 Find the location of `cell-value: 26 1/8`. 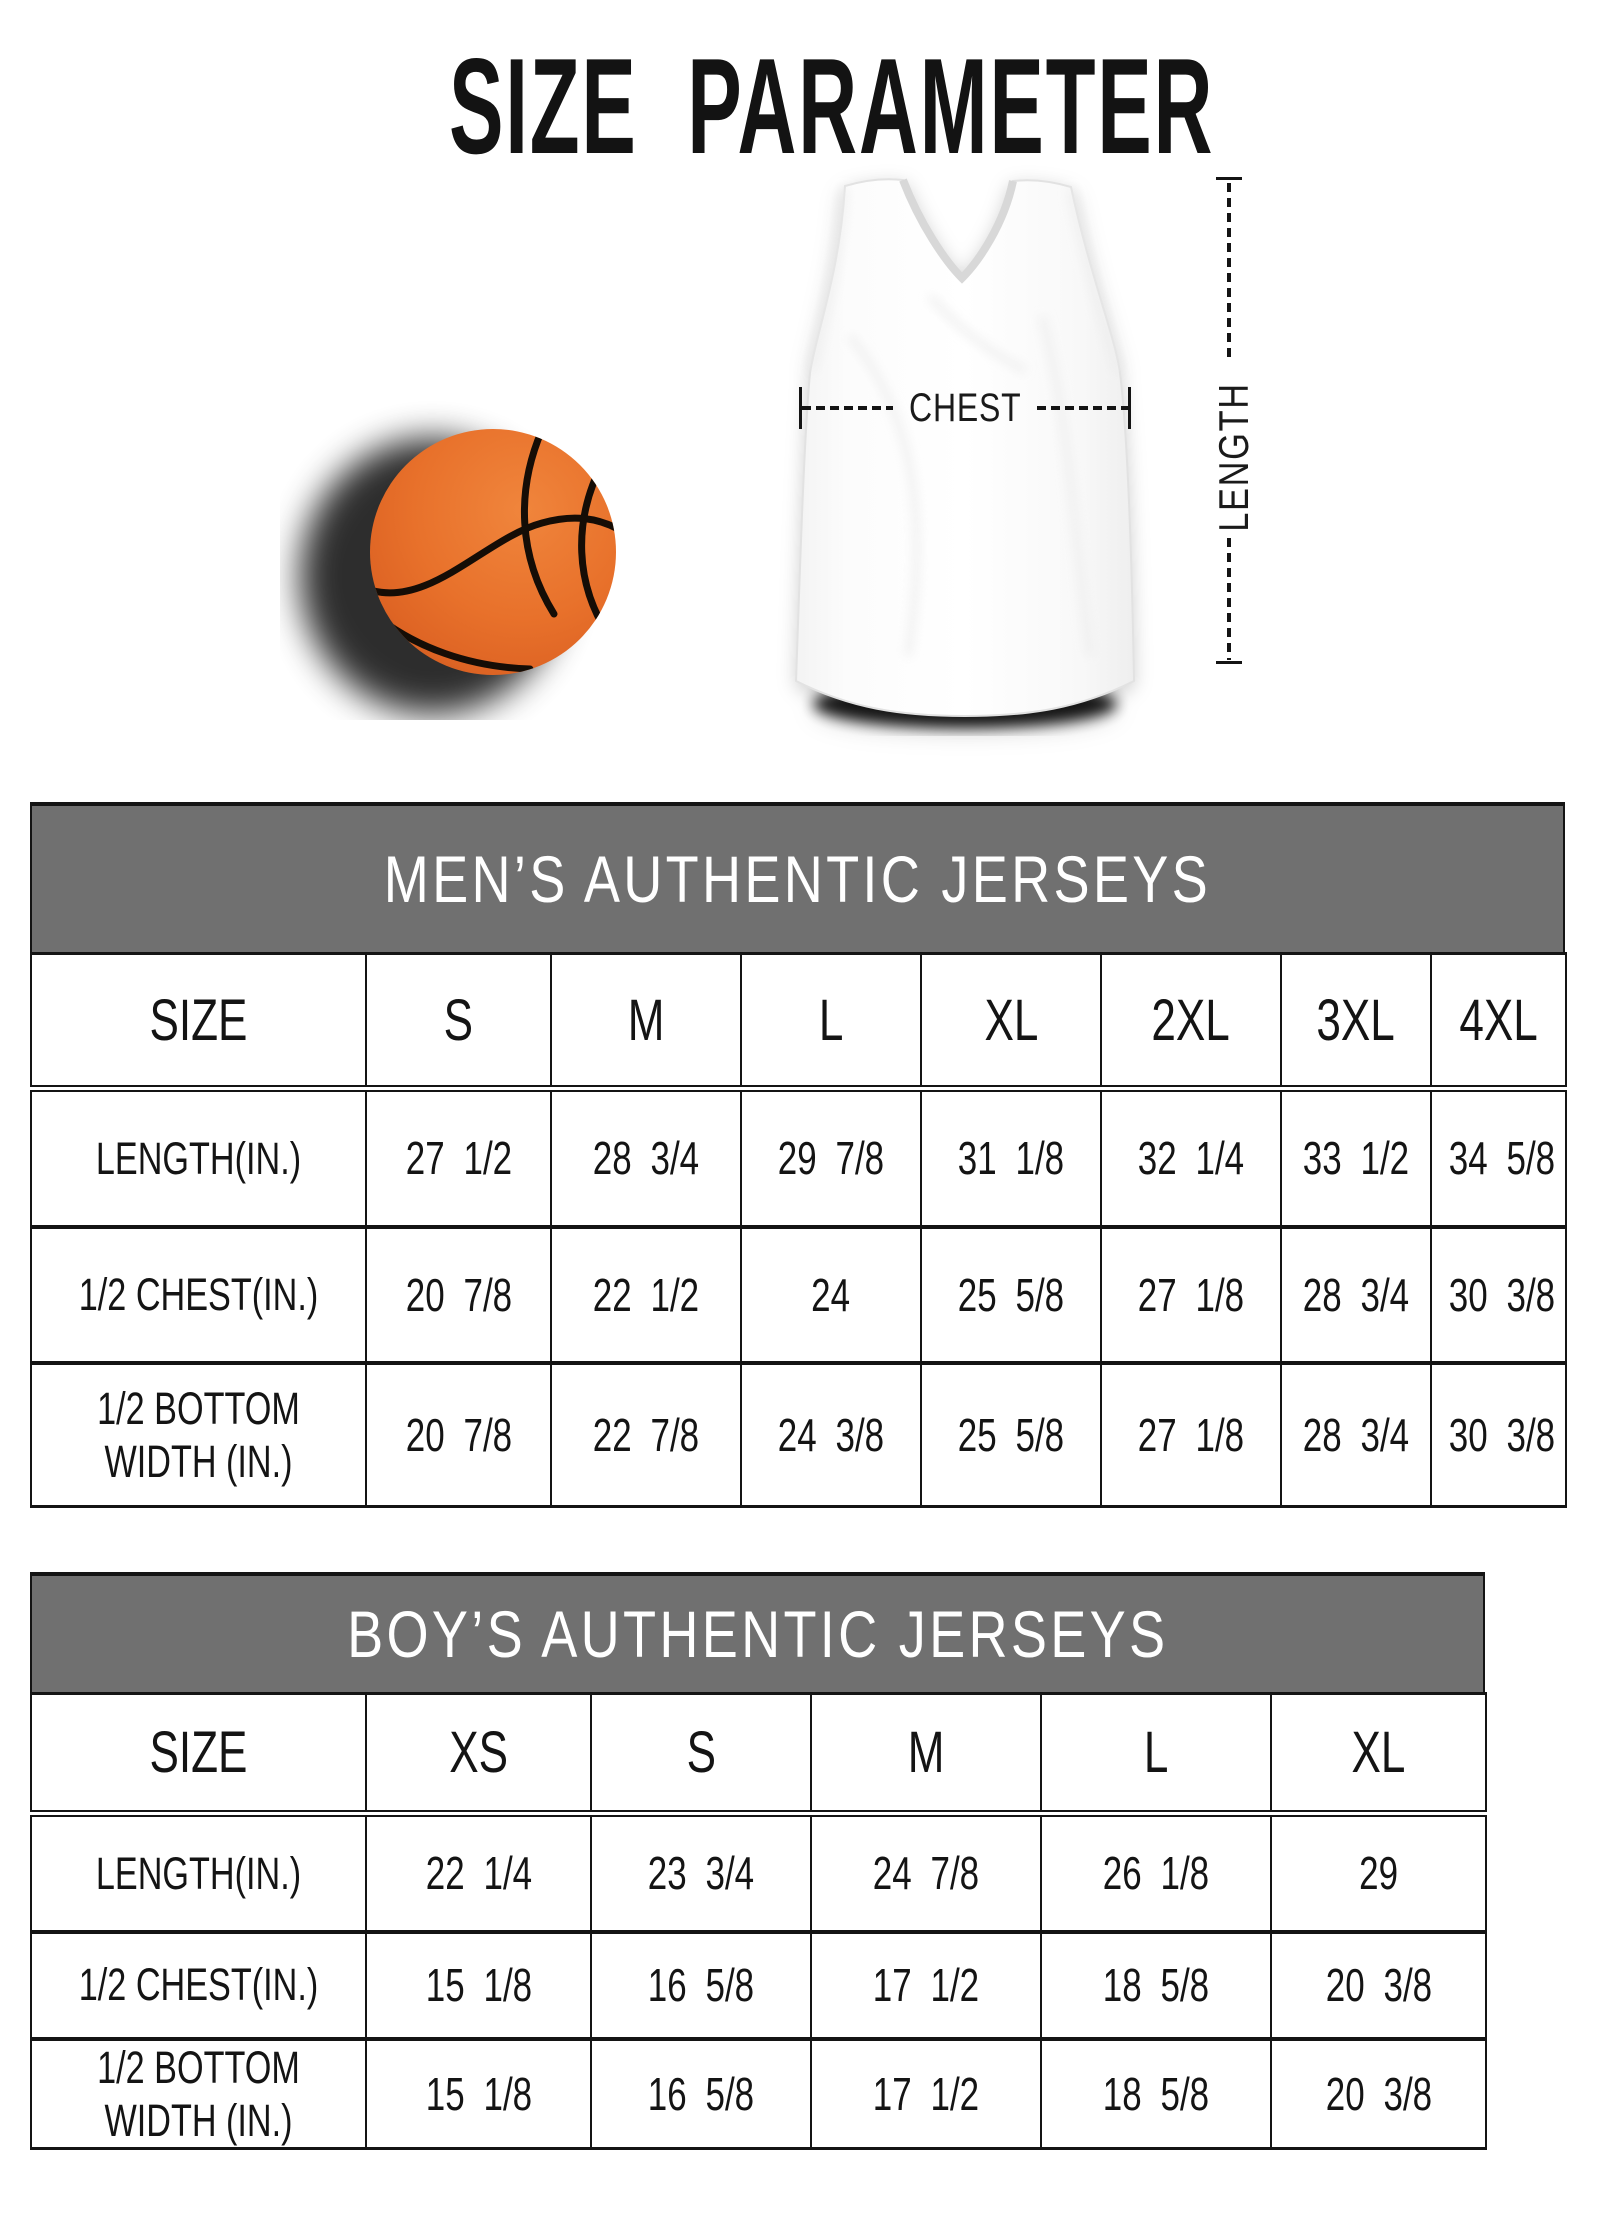

cell-value: 26 1/8 is located at coordinates (1156, 1873).